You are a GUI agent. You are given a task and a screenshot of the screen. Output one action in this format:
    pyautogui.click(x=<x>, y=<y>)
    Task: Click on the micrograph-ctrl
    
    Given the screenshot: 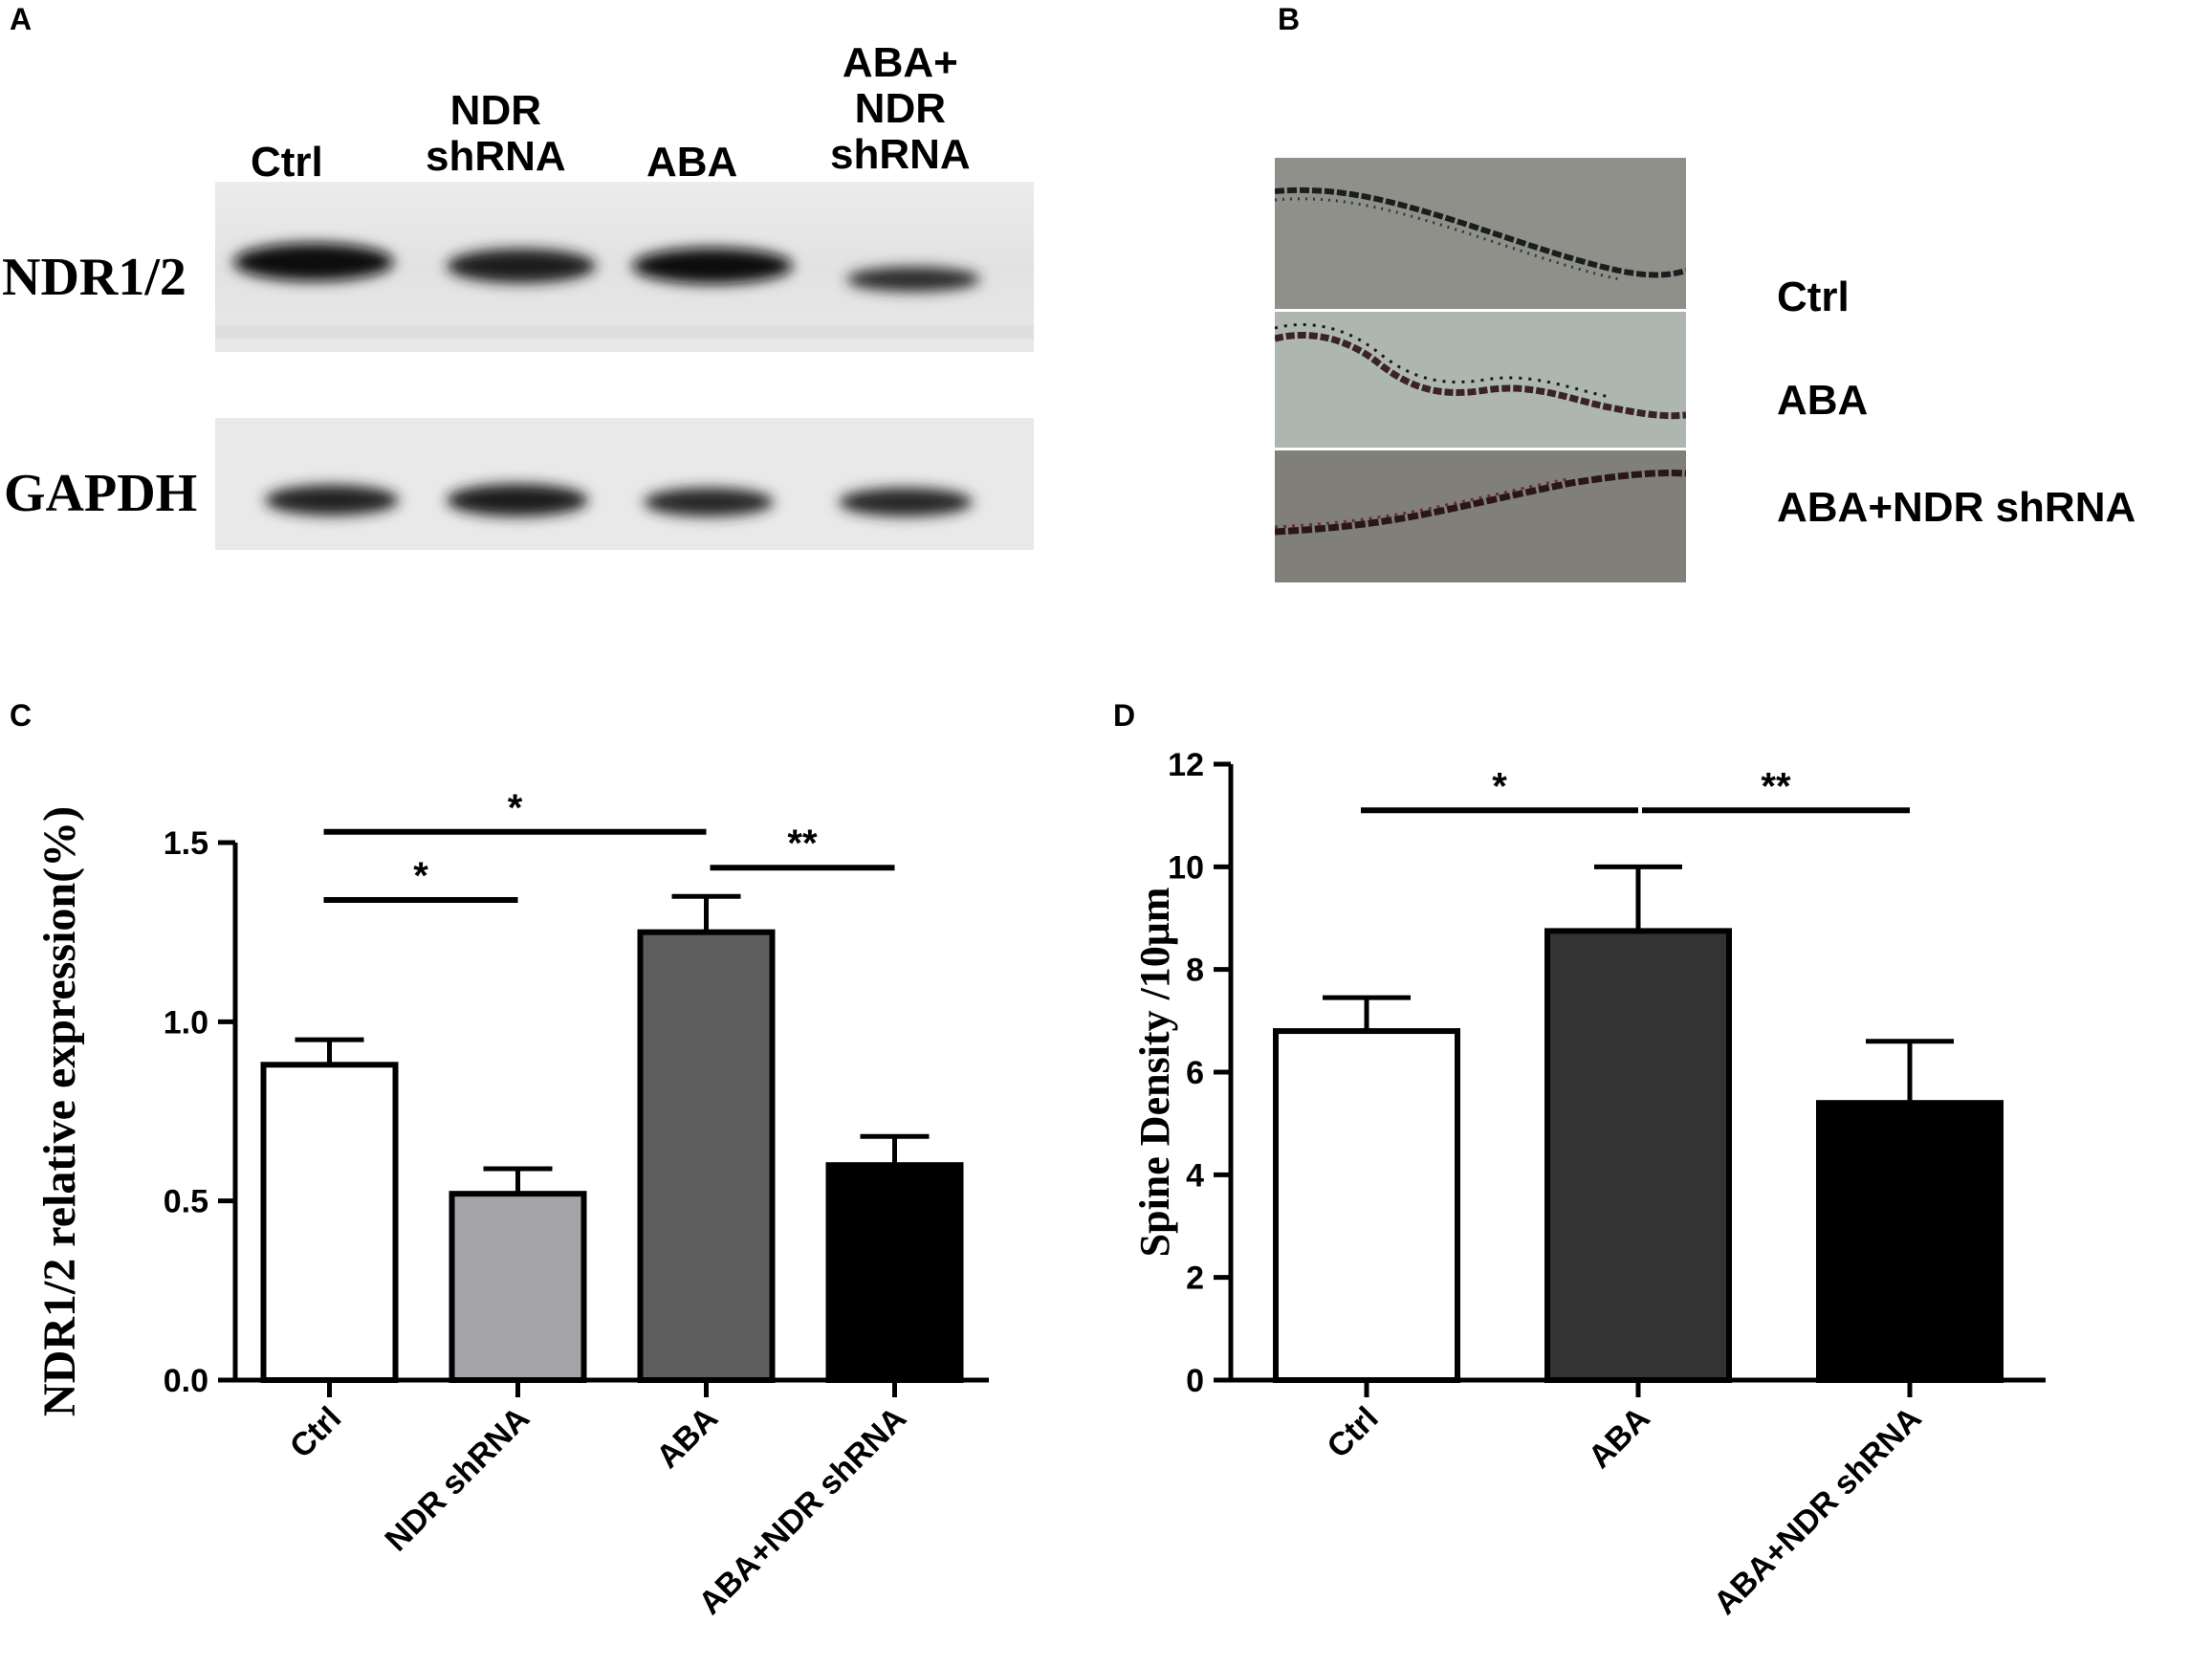 What is the action you would take?
    pyautogui.click(x=1480, y=233)
    